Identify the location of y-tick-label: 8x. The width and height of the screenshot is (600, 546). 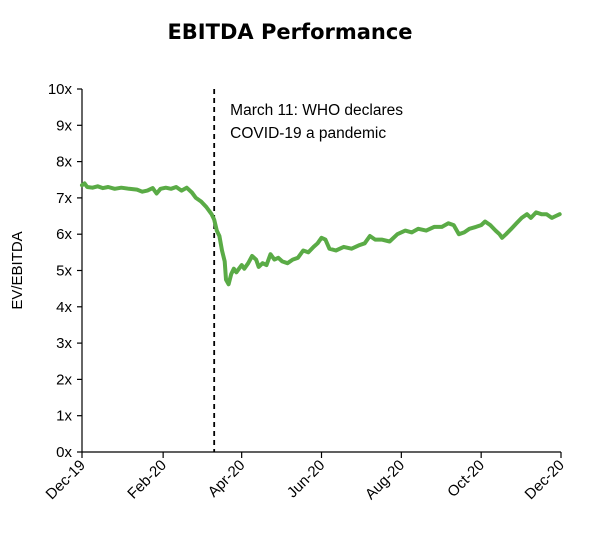
(64, 162).